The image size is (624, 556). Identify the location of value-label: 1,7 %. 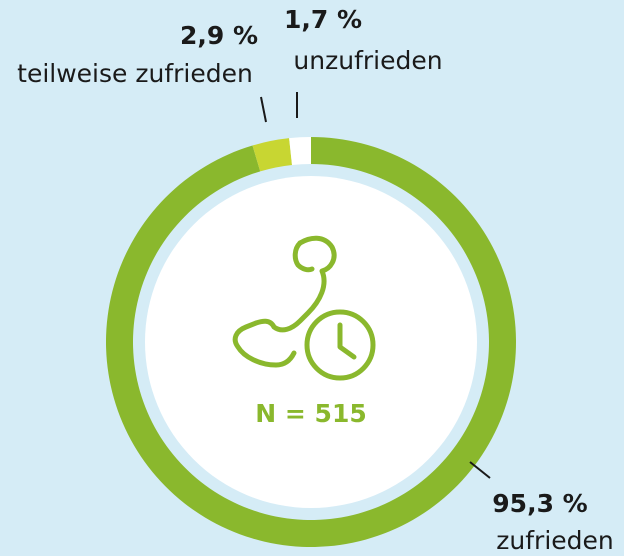
(323, 19).